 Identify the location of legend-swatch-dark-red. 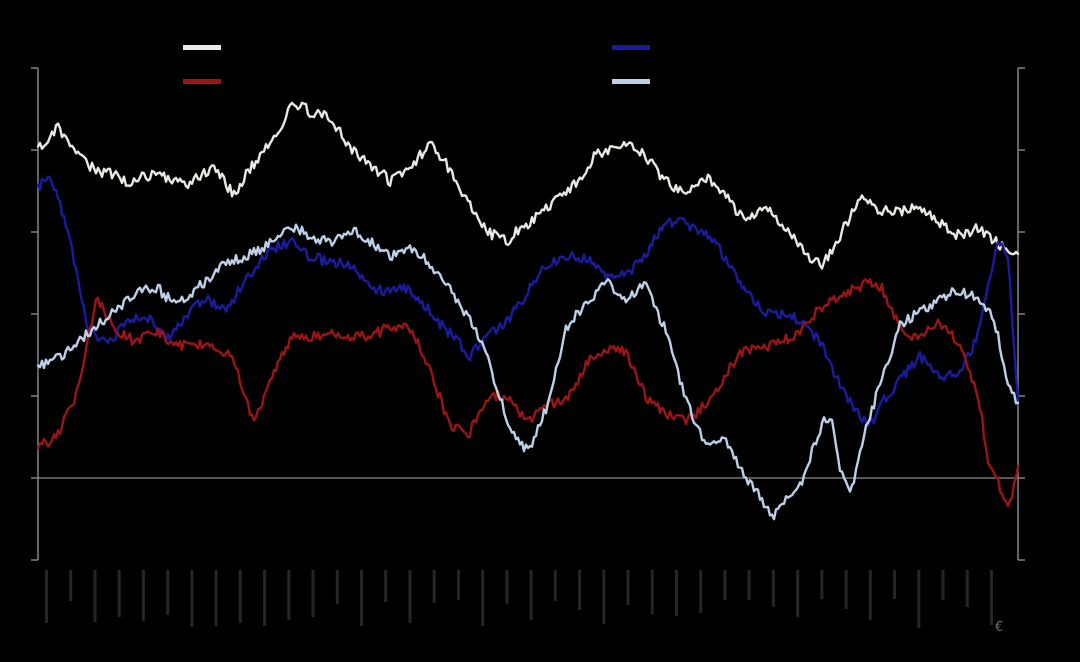
(202, 81).